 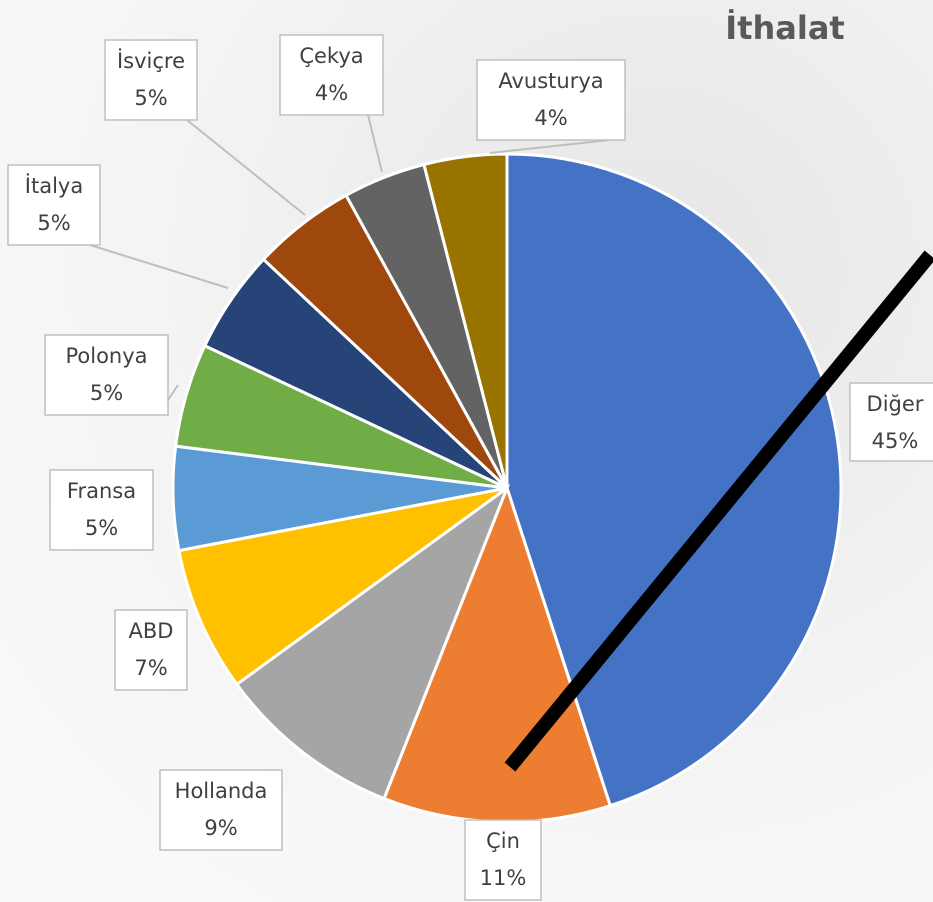 I want to click on category-label: ABD, so click(x=151, y=631).